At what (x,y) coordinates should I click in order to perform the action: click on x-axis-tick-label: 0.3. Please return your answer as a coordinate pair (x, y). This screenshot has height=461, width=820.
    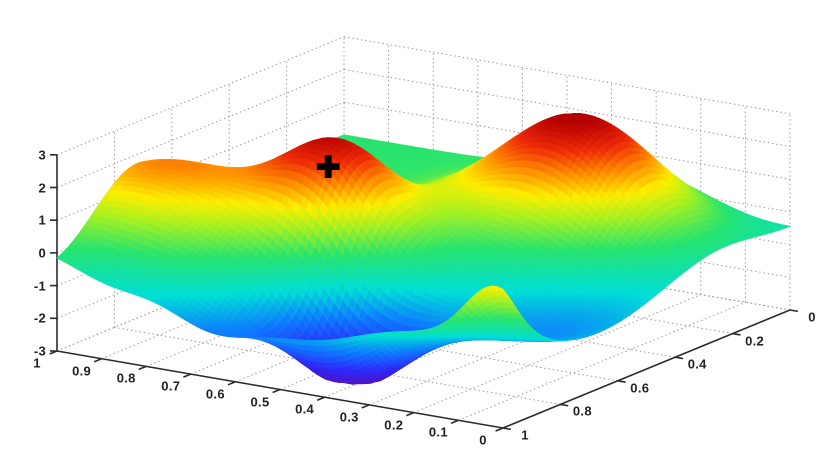
    Looking at the image, I should click on (349, 417).